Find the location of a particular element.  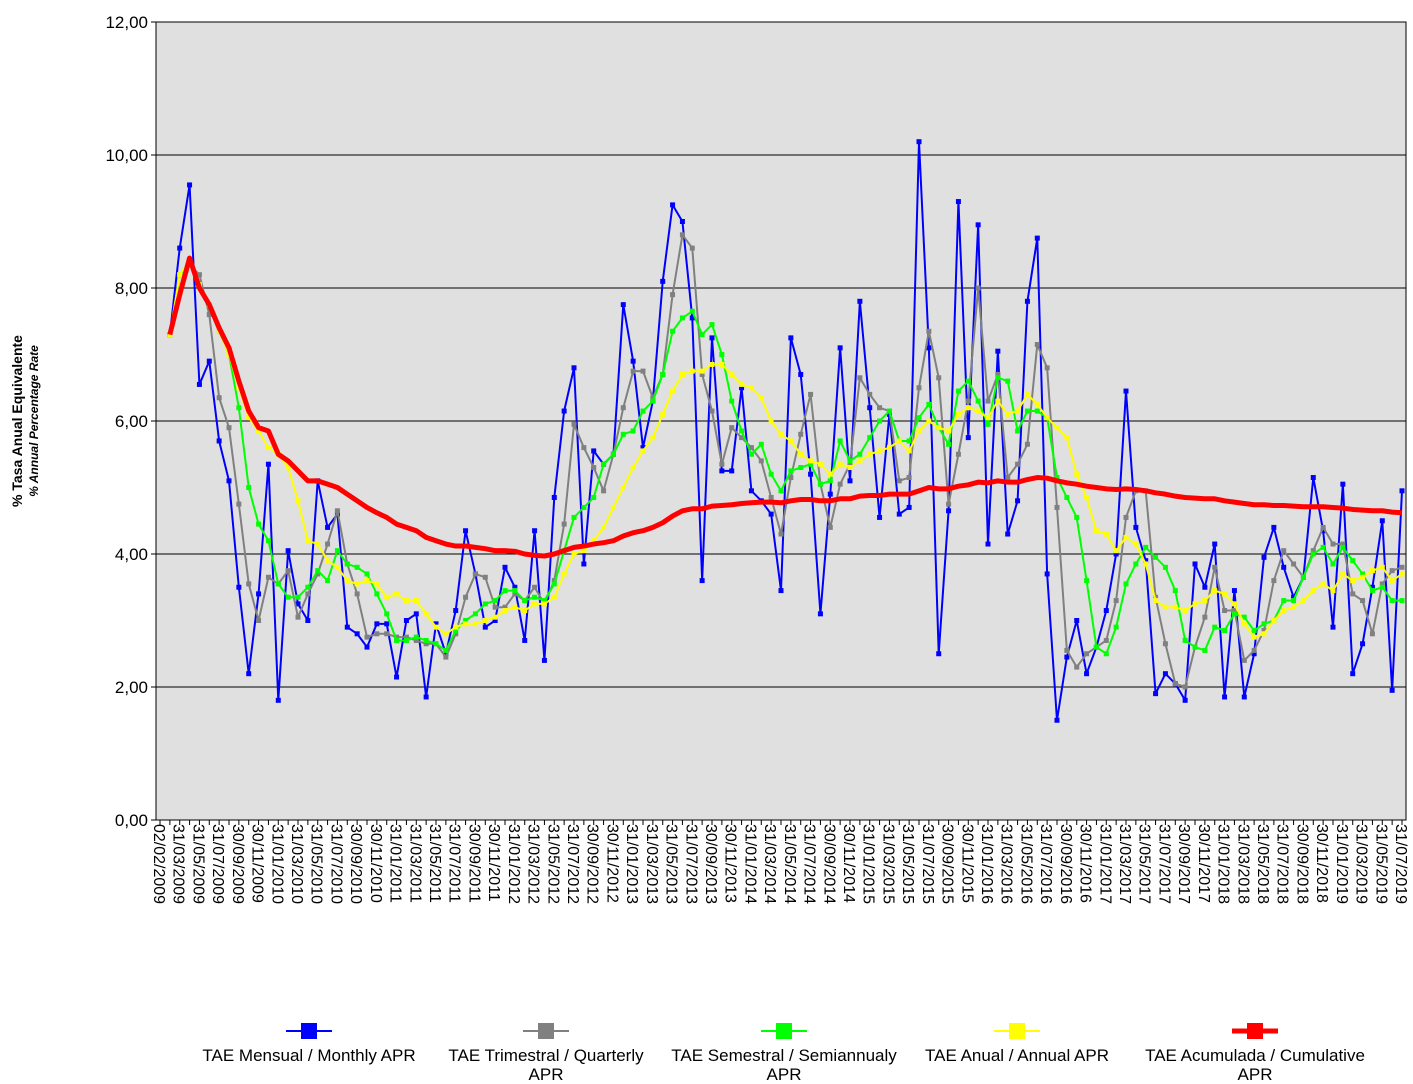

x-tick-label: 30/09/2012 is located at coordinates (592, 864).